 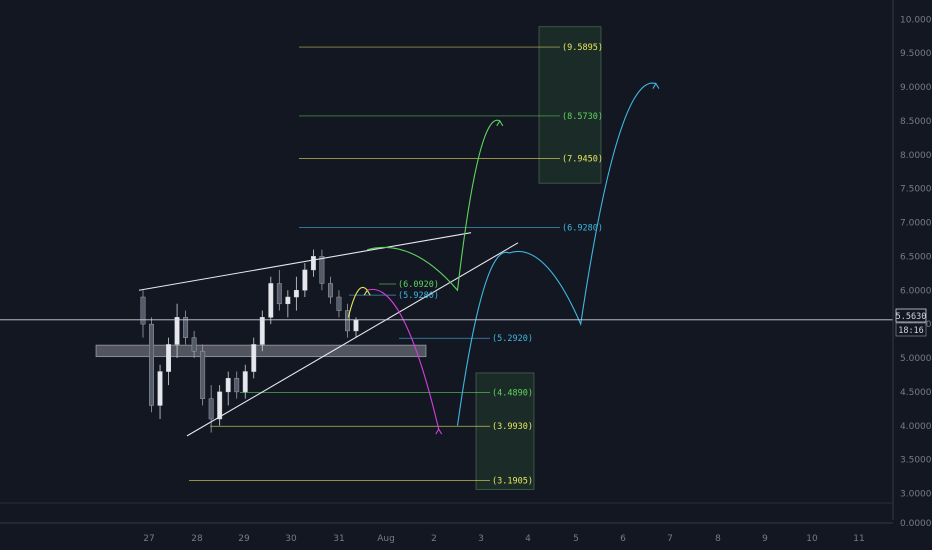 What do you see at coordinates (916, 190) in the screenshot?
I see `y-tick-label: 7.5000` at bounding box center [916, 190].